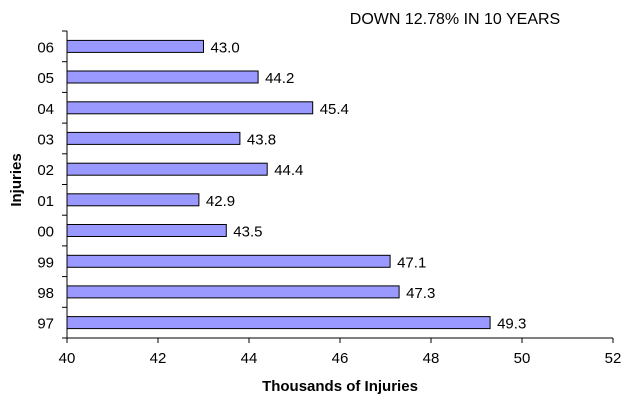 This screenshot has height=400, width=624. Describe the element at coordinates (45, 139) in the screenshot. I see `y-tick-label-03: 03` at that location.